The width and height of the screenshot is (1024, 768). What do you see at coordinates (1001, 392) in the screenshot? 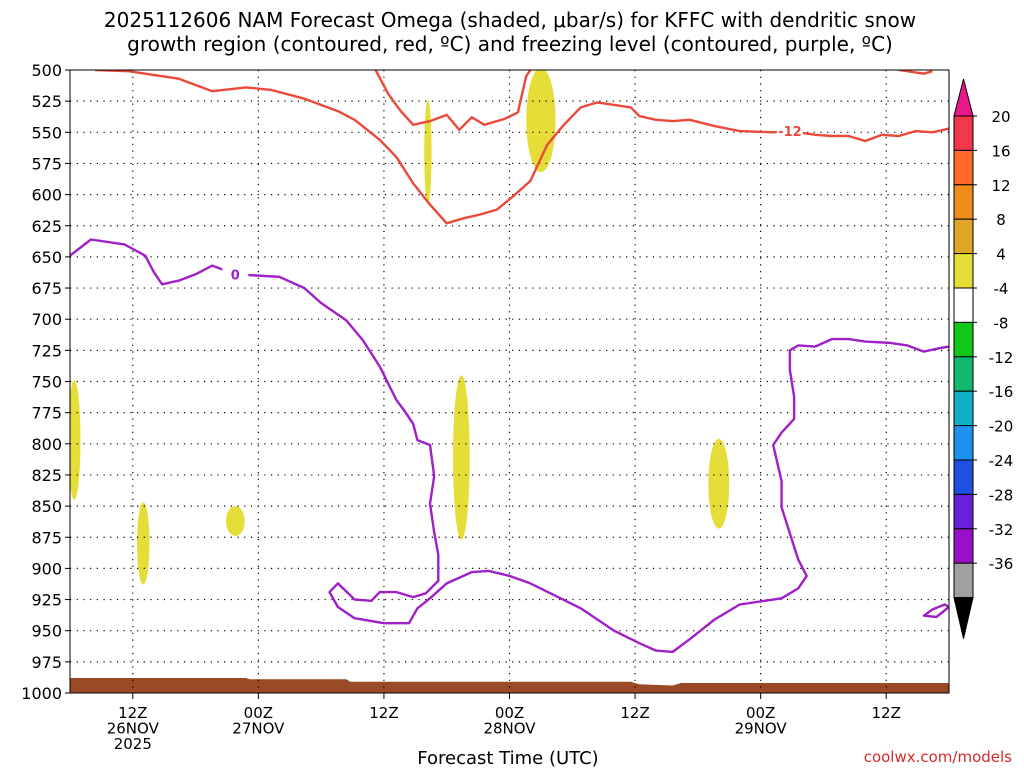
I see `colorbar-label: -16` at bounding box center [1001, 392].